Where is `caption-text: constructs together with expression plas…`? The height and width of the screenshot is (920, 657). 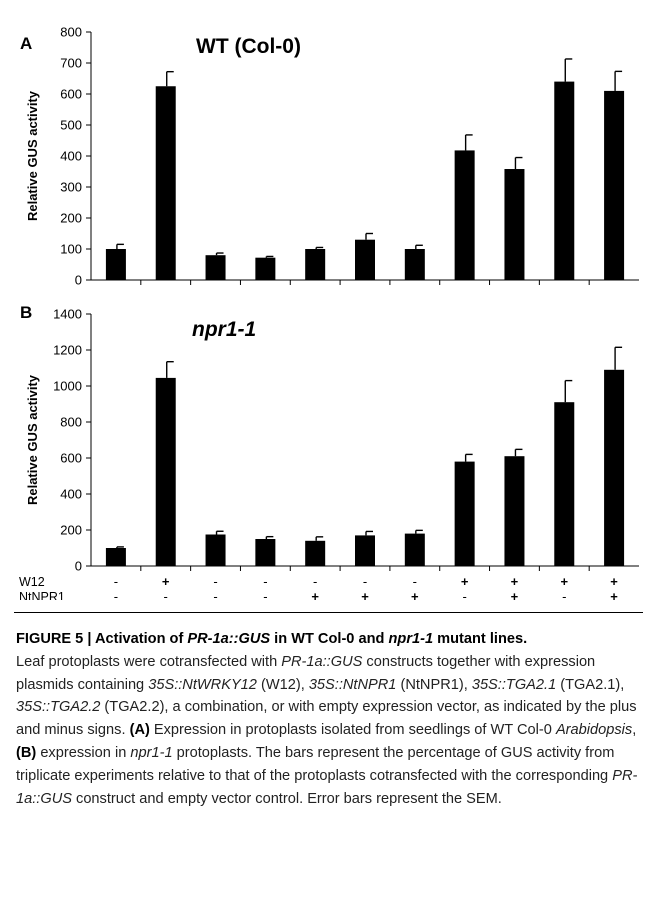 caption-text: constructs together with expression plas… is located at coordinates (306, 673).